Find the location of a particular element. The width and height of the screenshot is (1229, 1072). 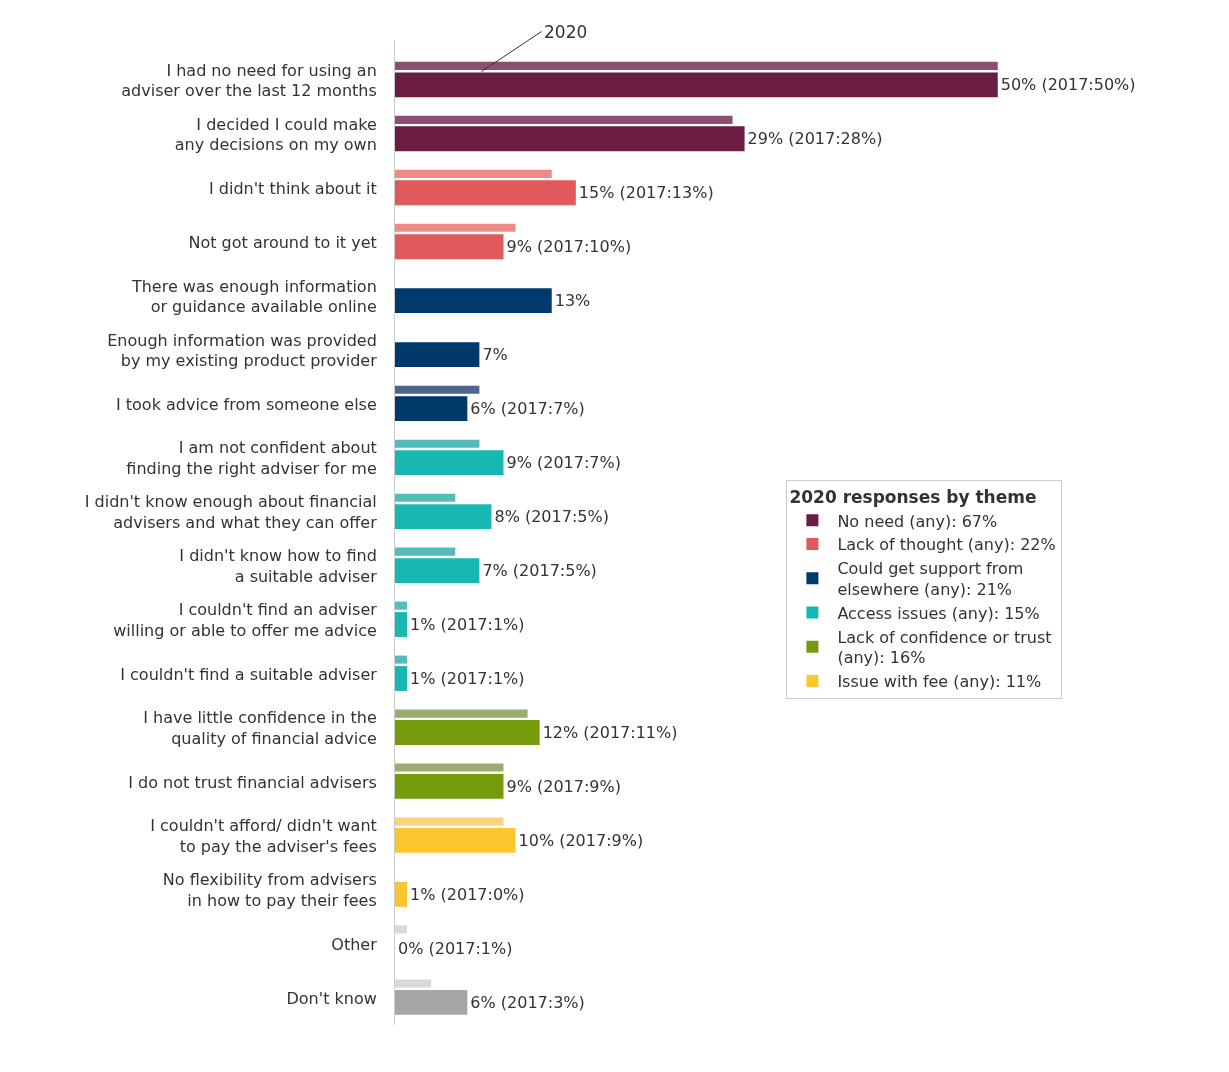

y-tick-label: No flexibility from advisers in how to pay their fees is located at coordinates (269, 890).